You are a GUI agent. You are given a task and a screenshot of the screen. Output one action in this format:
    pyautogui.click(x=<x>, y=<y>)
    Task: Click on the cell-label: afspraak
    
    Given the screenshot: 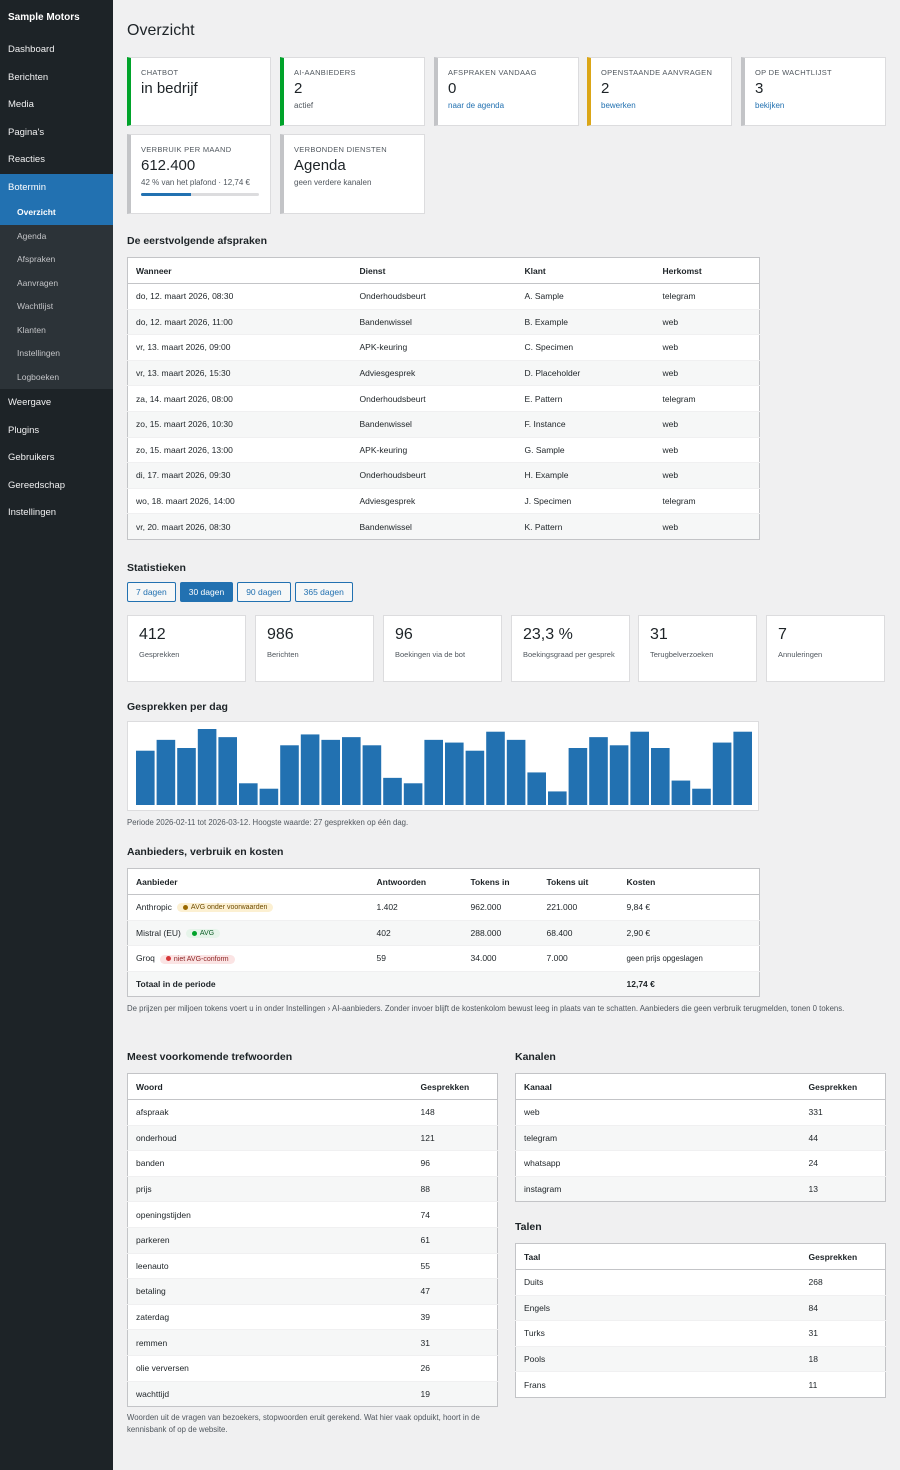 What is the action you would take?
    pyautogui.click(x=270, y=1112)
    